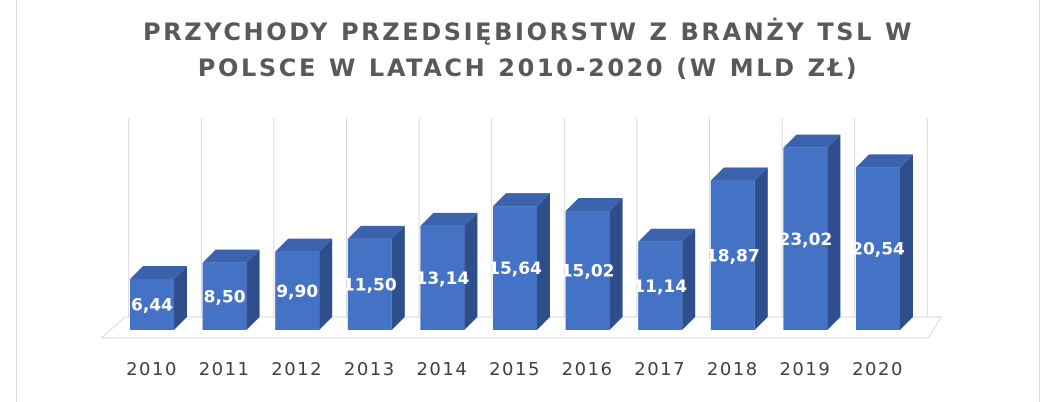 This screenshot has width=1057, height=402. I want to click on bar-2017, so click(660, 285).